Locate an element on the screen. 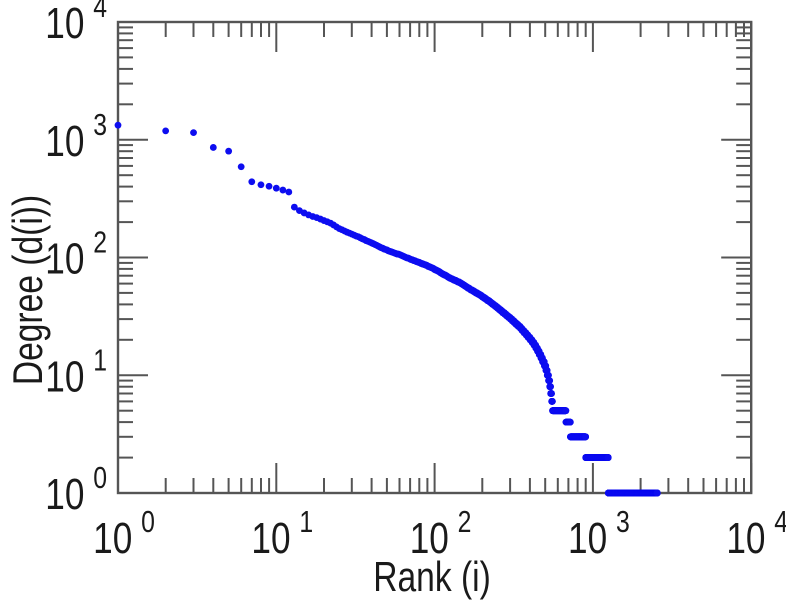 Image resolution: width=786 pixels, height=600 pixels. x-axis-title: Rank (i) is located at coordinates (432, 577).